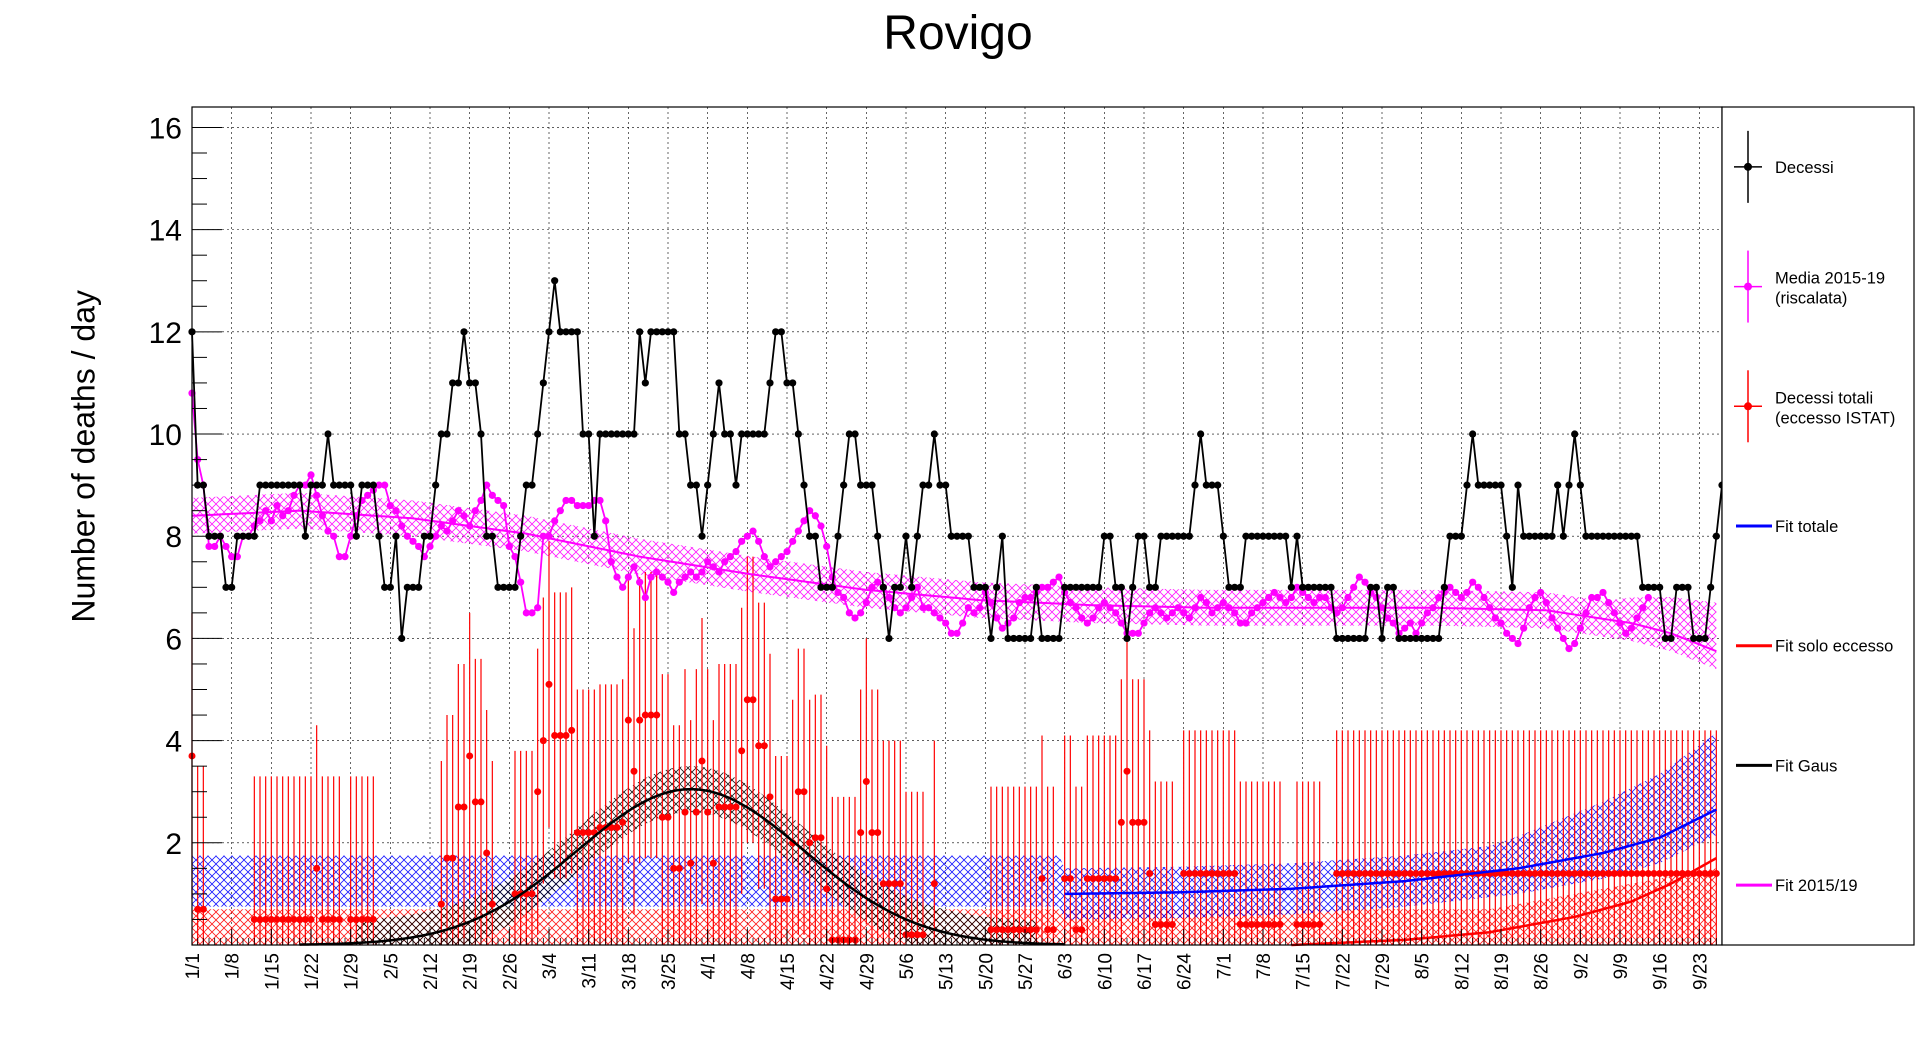 This screenshot has width=1916, height=1052. What do you see at coordinates (1066, 966) in the screenshot?
I see `x-tick-label: 6/3` at bounding box center [1066, 966].